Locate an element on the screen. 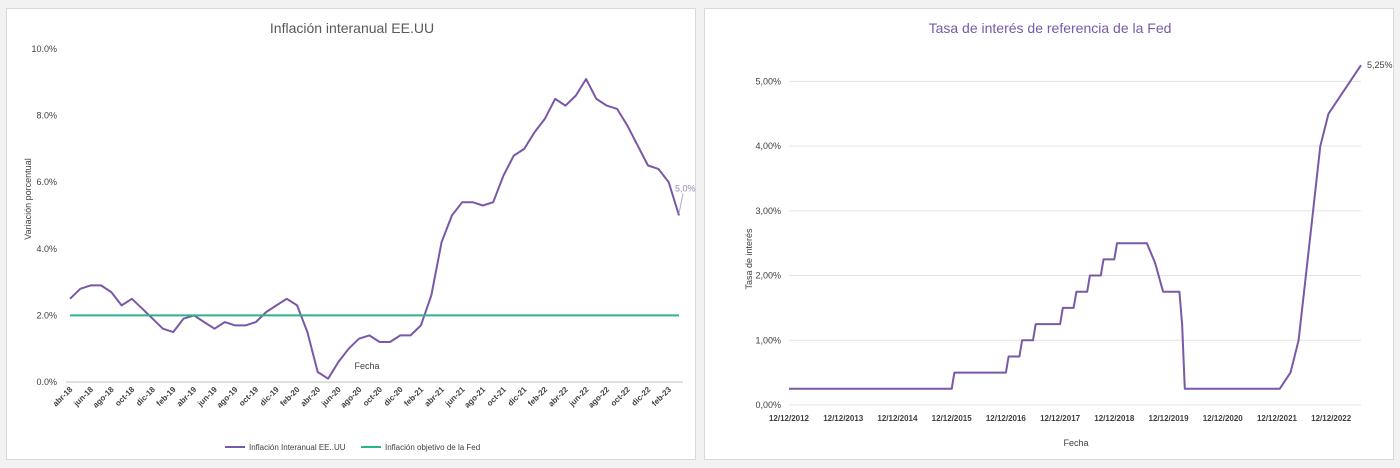 The width and height of the screenshot is (1400, 468). x-tick-label: 12/12/2016 is located at coordinates (1006, 418).